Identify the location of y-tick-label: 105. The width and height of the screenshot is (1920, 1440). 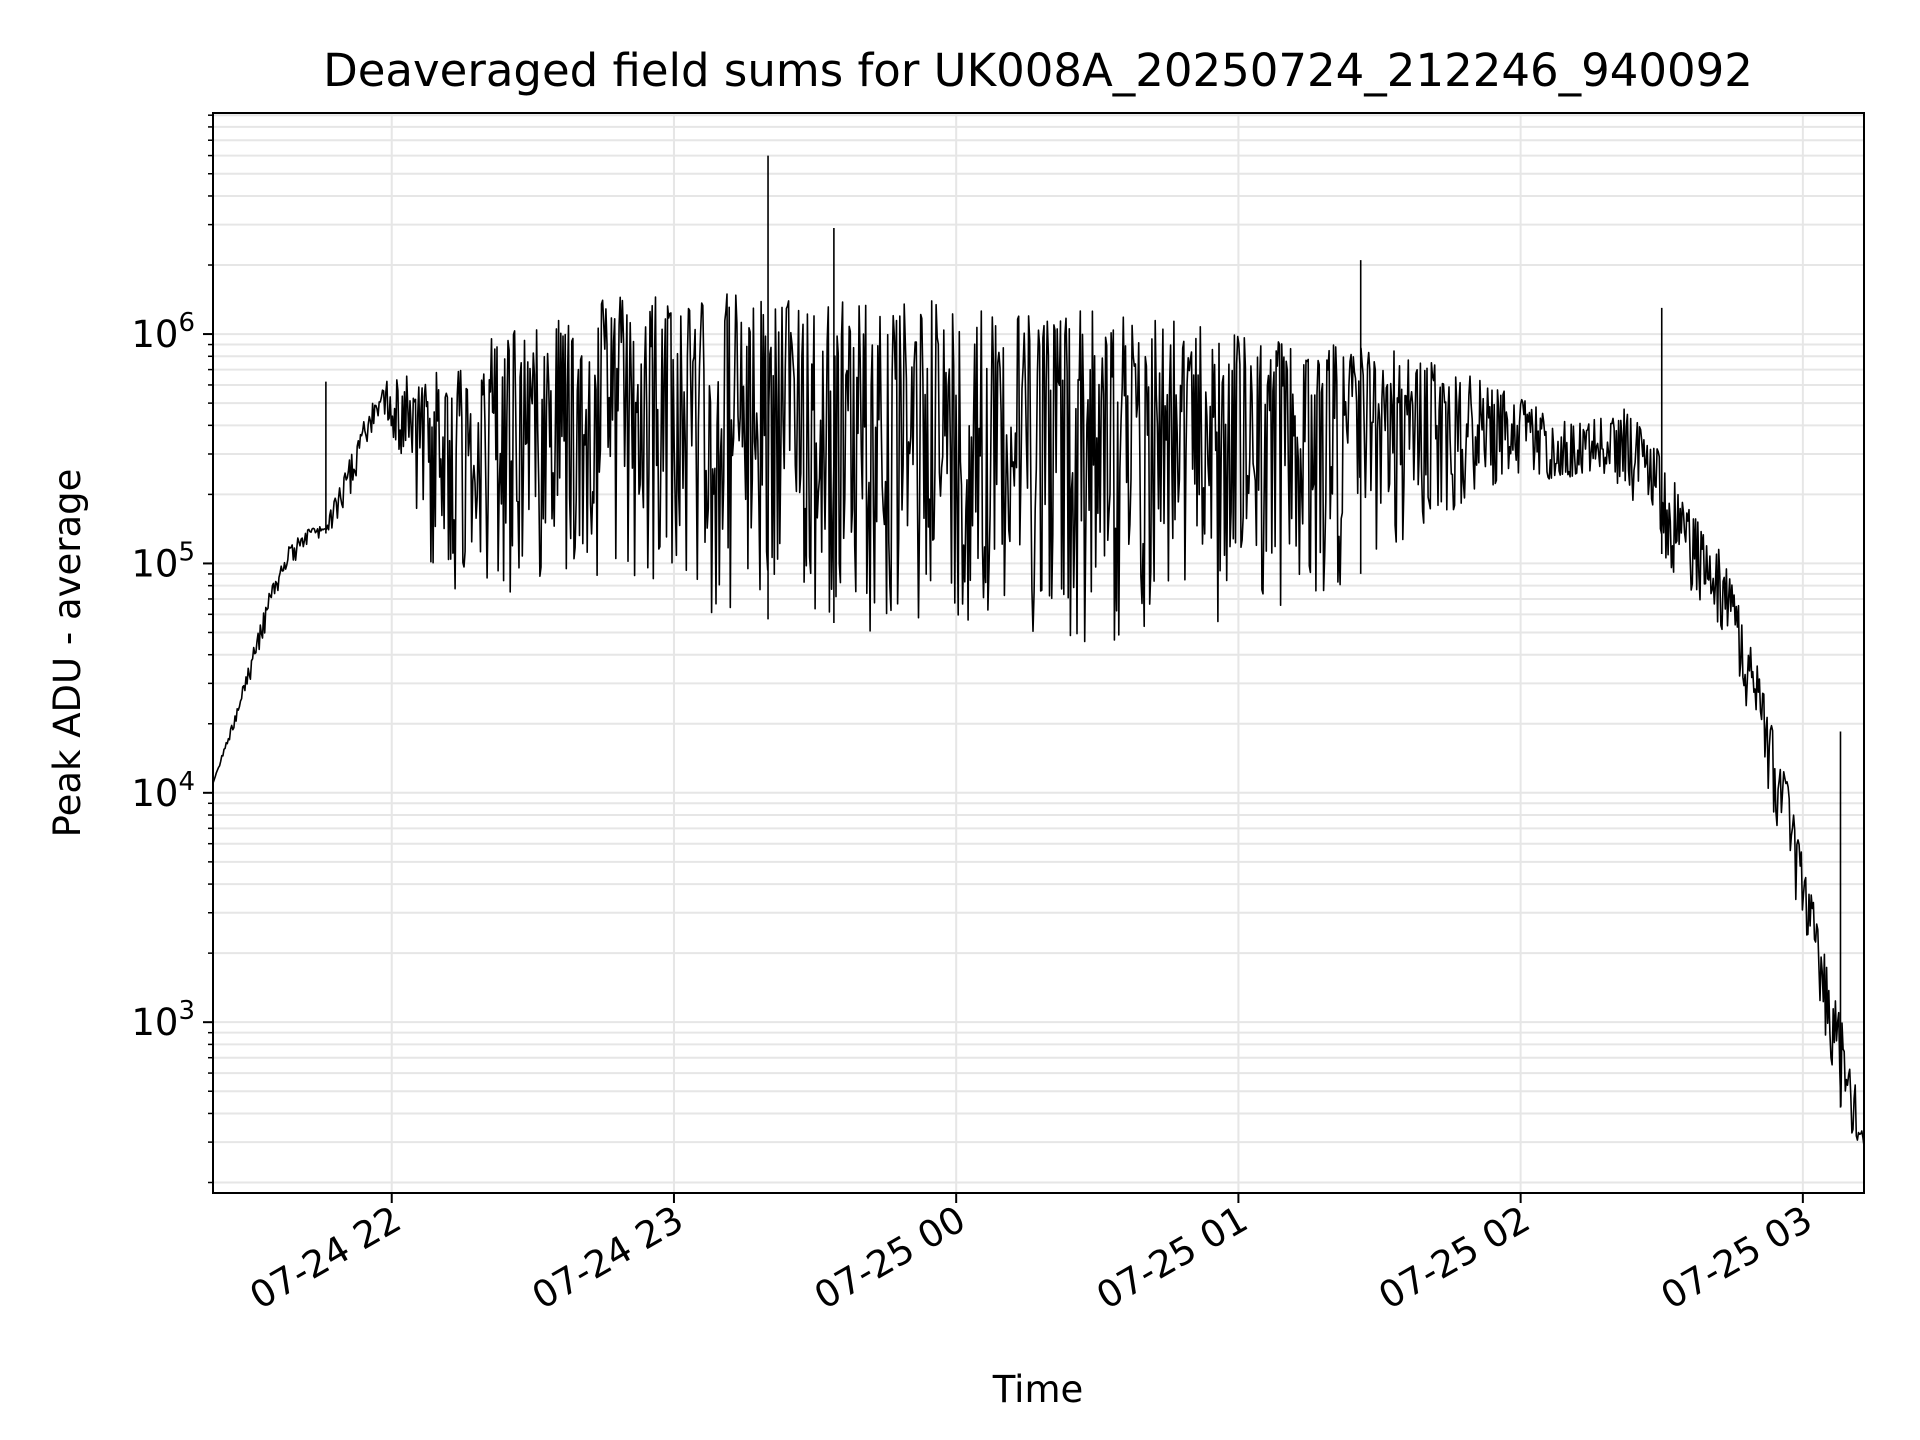
(163, 561).